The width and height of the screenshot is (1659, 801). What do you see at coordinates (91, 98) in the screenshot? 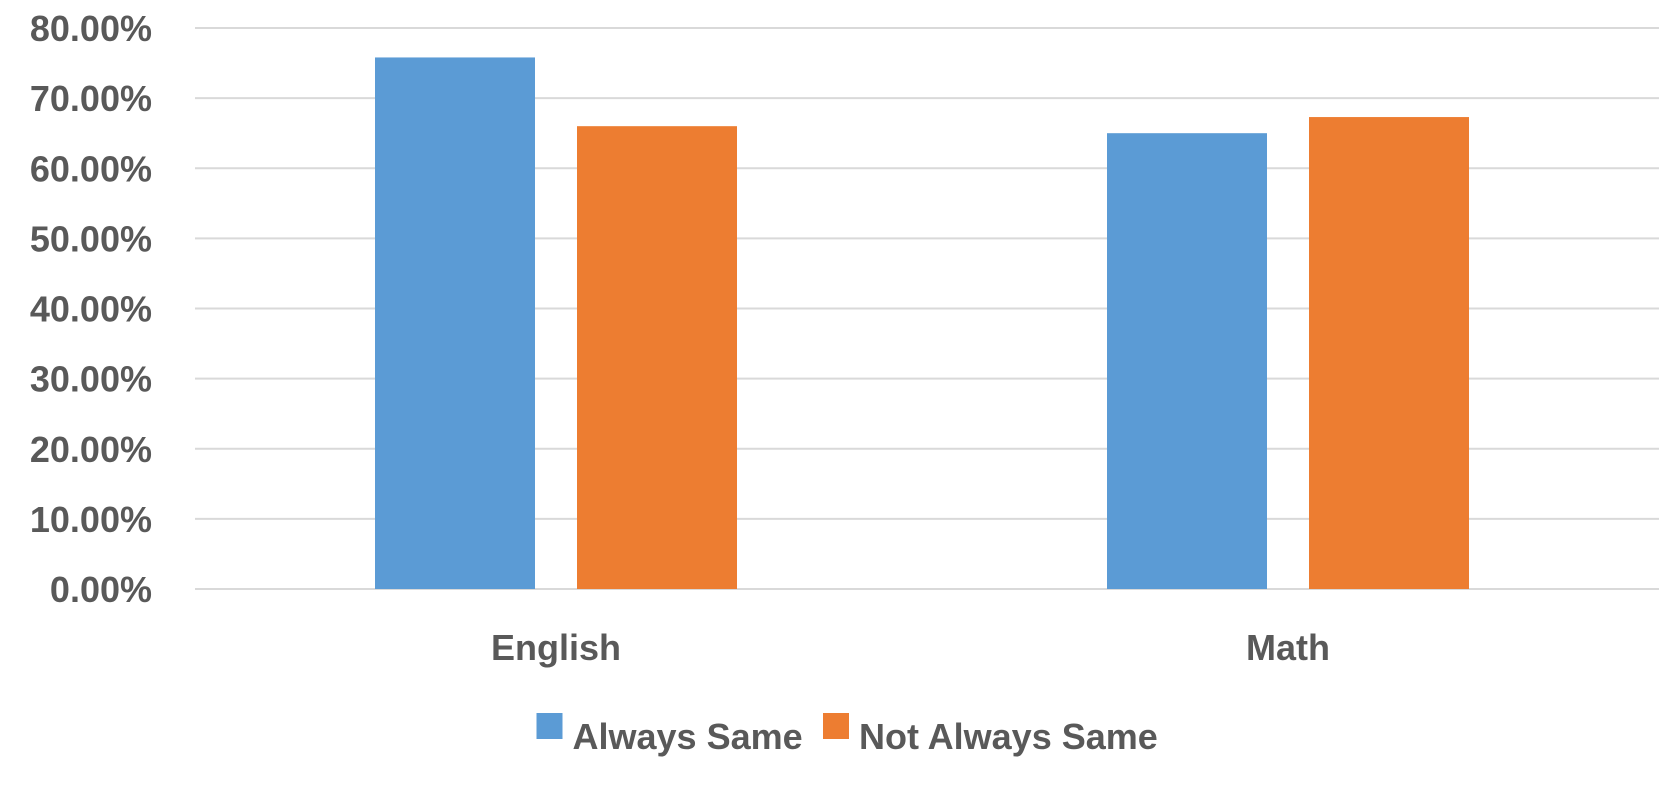
I see `y-tick-label: 70.00%` at bounding box center [91, 98].